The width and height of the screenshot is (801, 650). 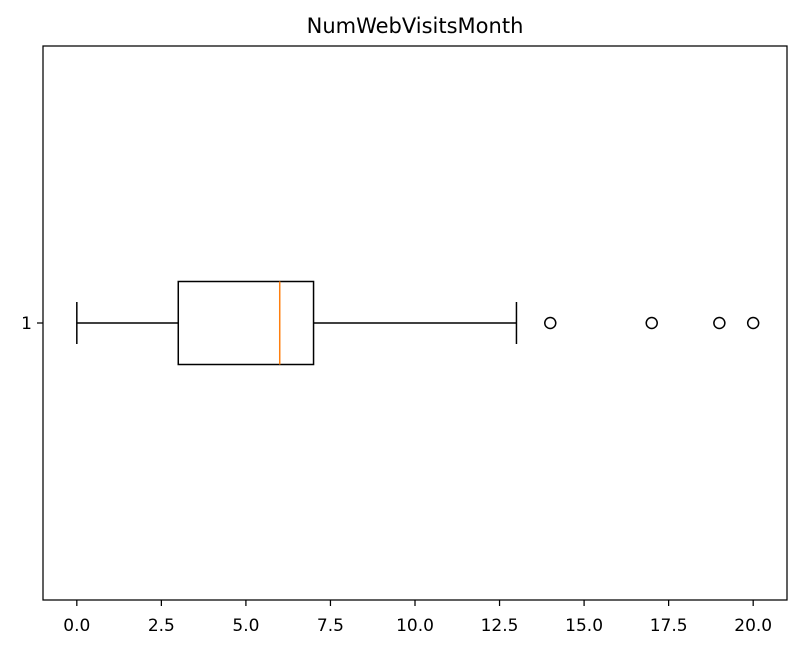 I want to click on x-tick-label: 2.5, so click(x=161, y=626).